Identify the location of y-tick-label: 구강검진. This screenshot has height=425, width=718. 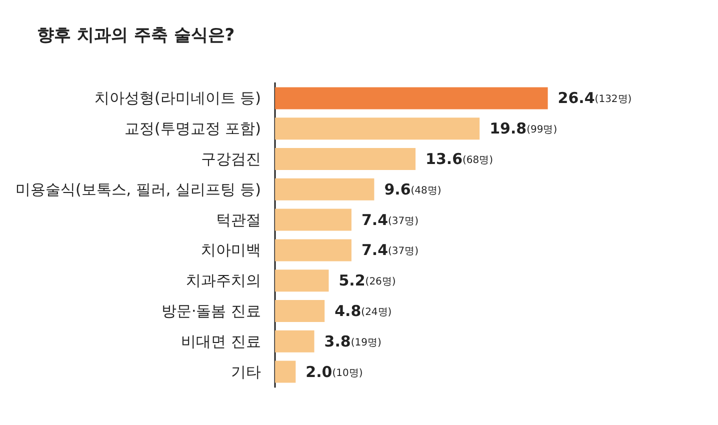
(231, 159).